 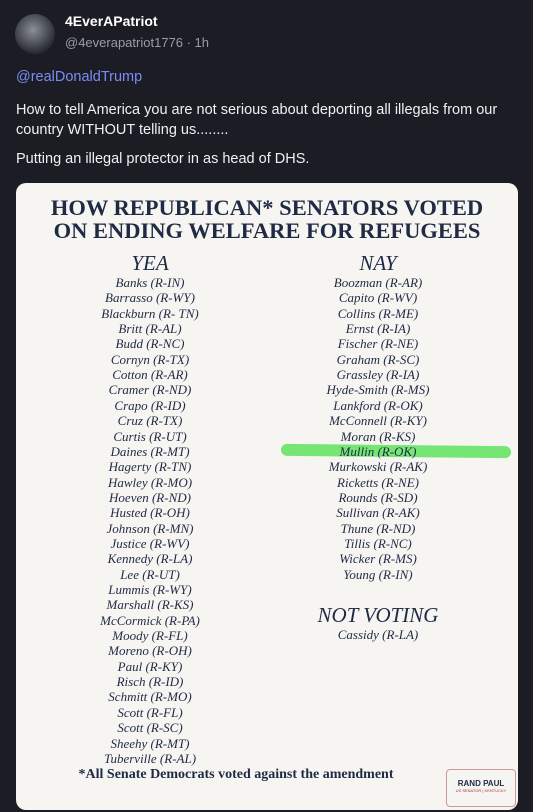 I want to click on senator: Lankford (R-OK), so click(x=378, y=405).